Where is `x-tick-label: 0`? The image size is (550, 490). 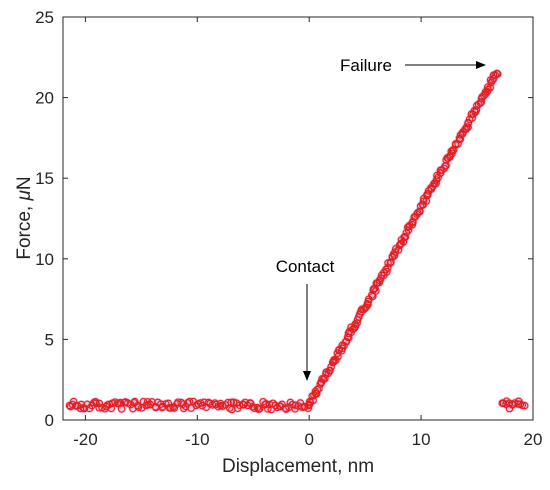
x-tick-label: 0 is located at coordinates (308, 439).